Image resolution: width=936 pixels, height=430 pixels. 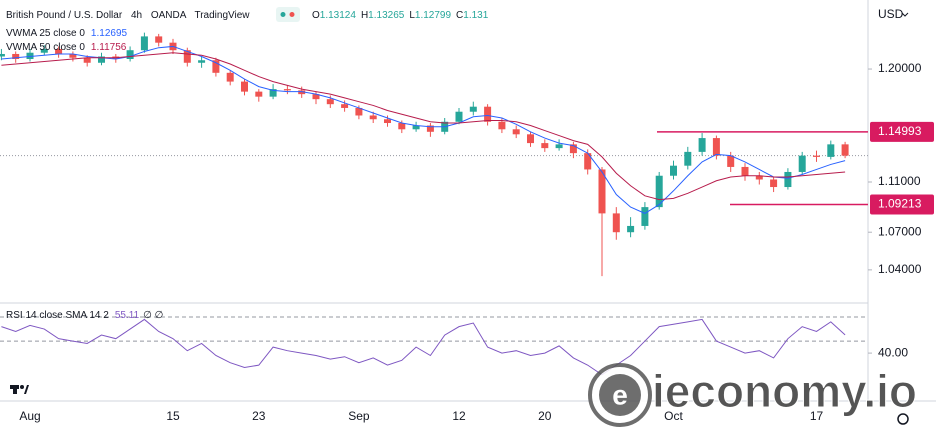 I want to click on x-tick-label: Aug, so click(x=29, y=416).